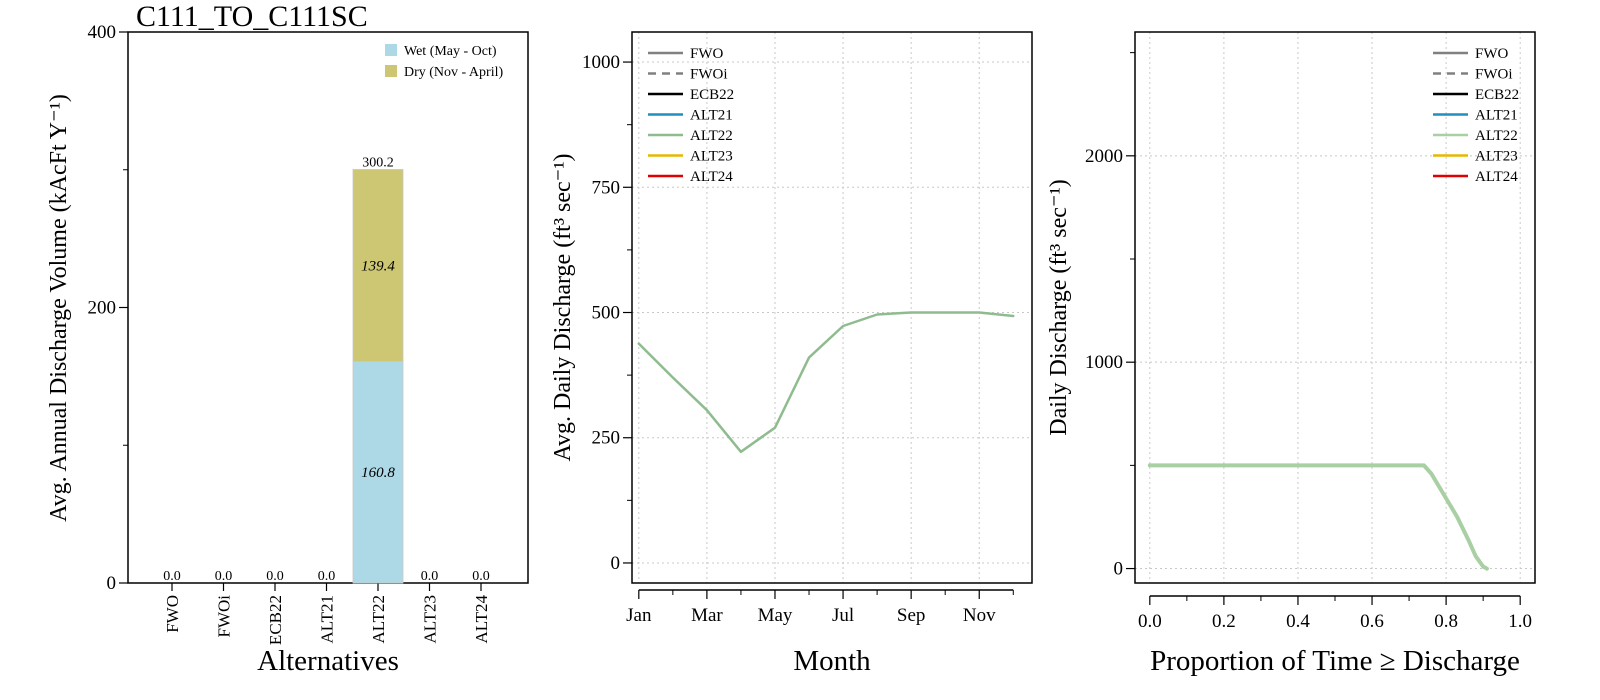  I want to click on y-axis-label: Avg. Daily Discharge (ft³ sec⁻¹), so click(563, 307).